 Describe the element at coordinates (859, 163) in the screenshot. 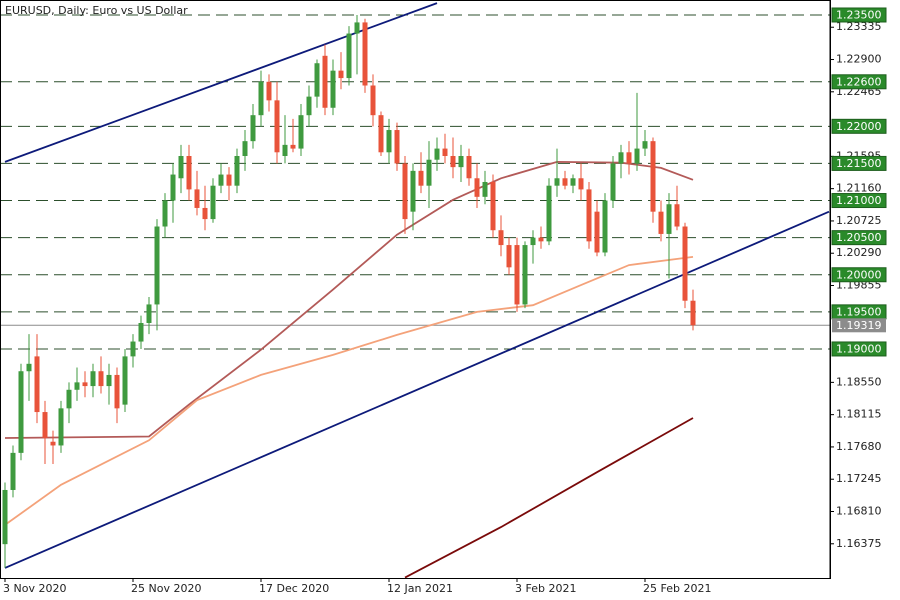

I see `level-label: 1.21500` at that location.